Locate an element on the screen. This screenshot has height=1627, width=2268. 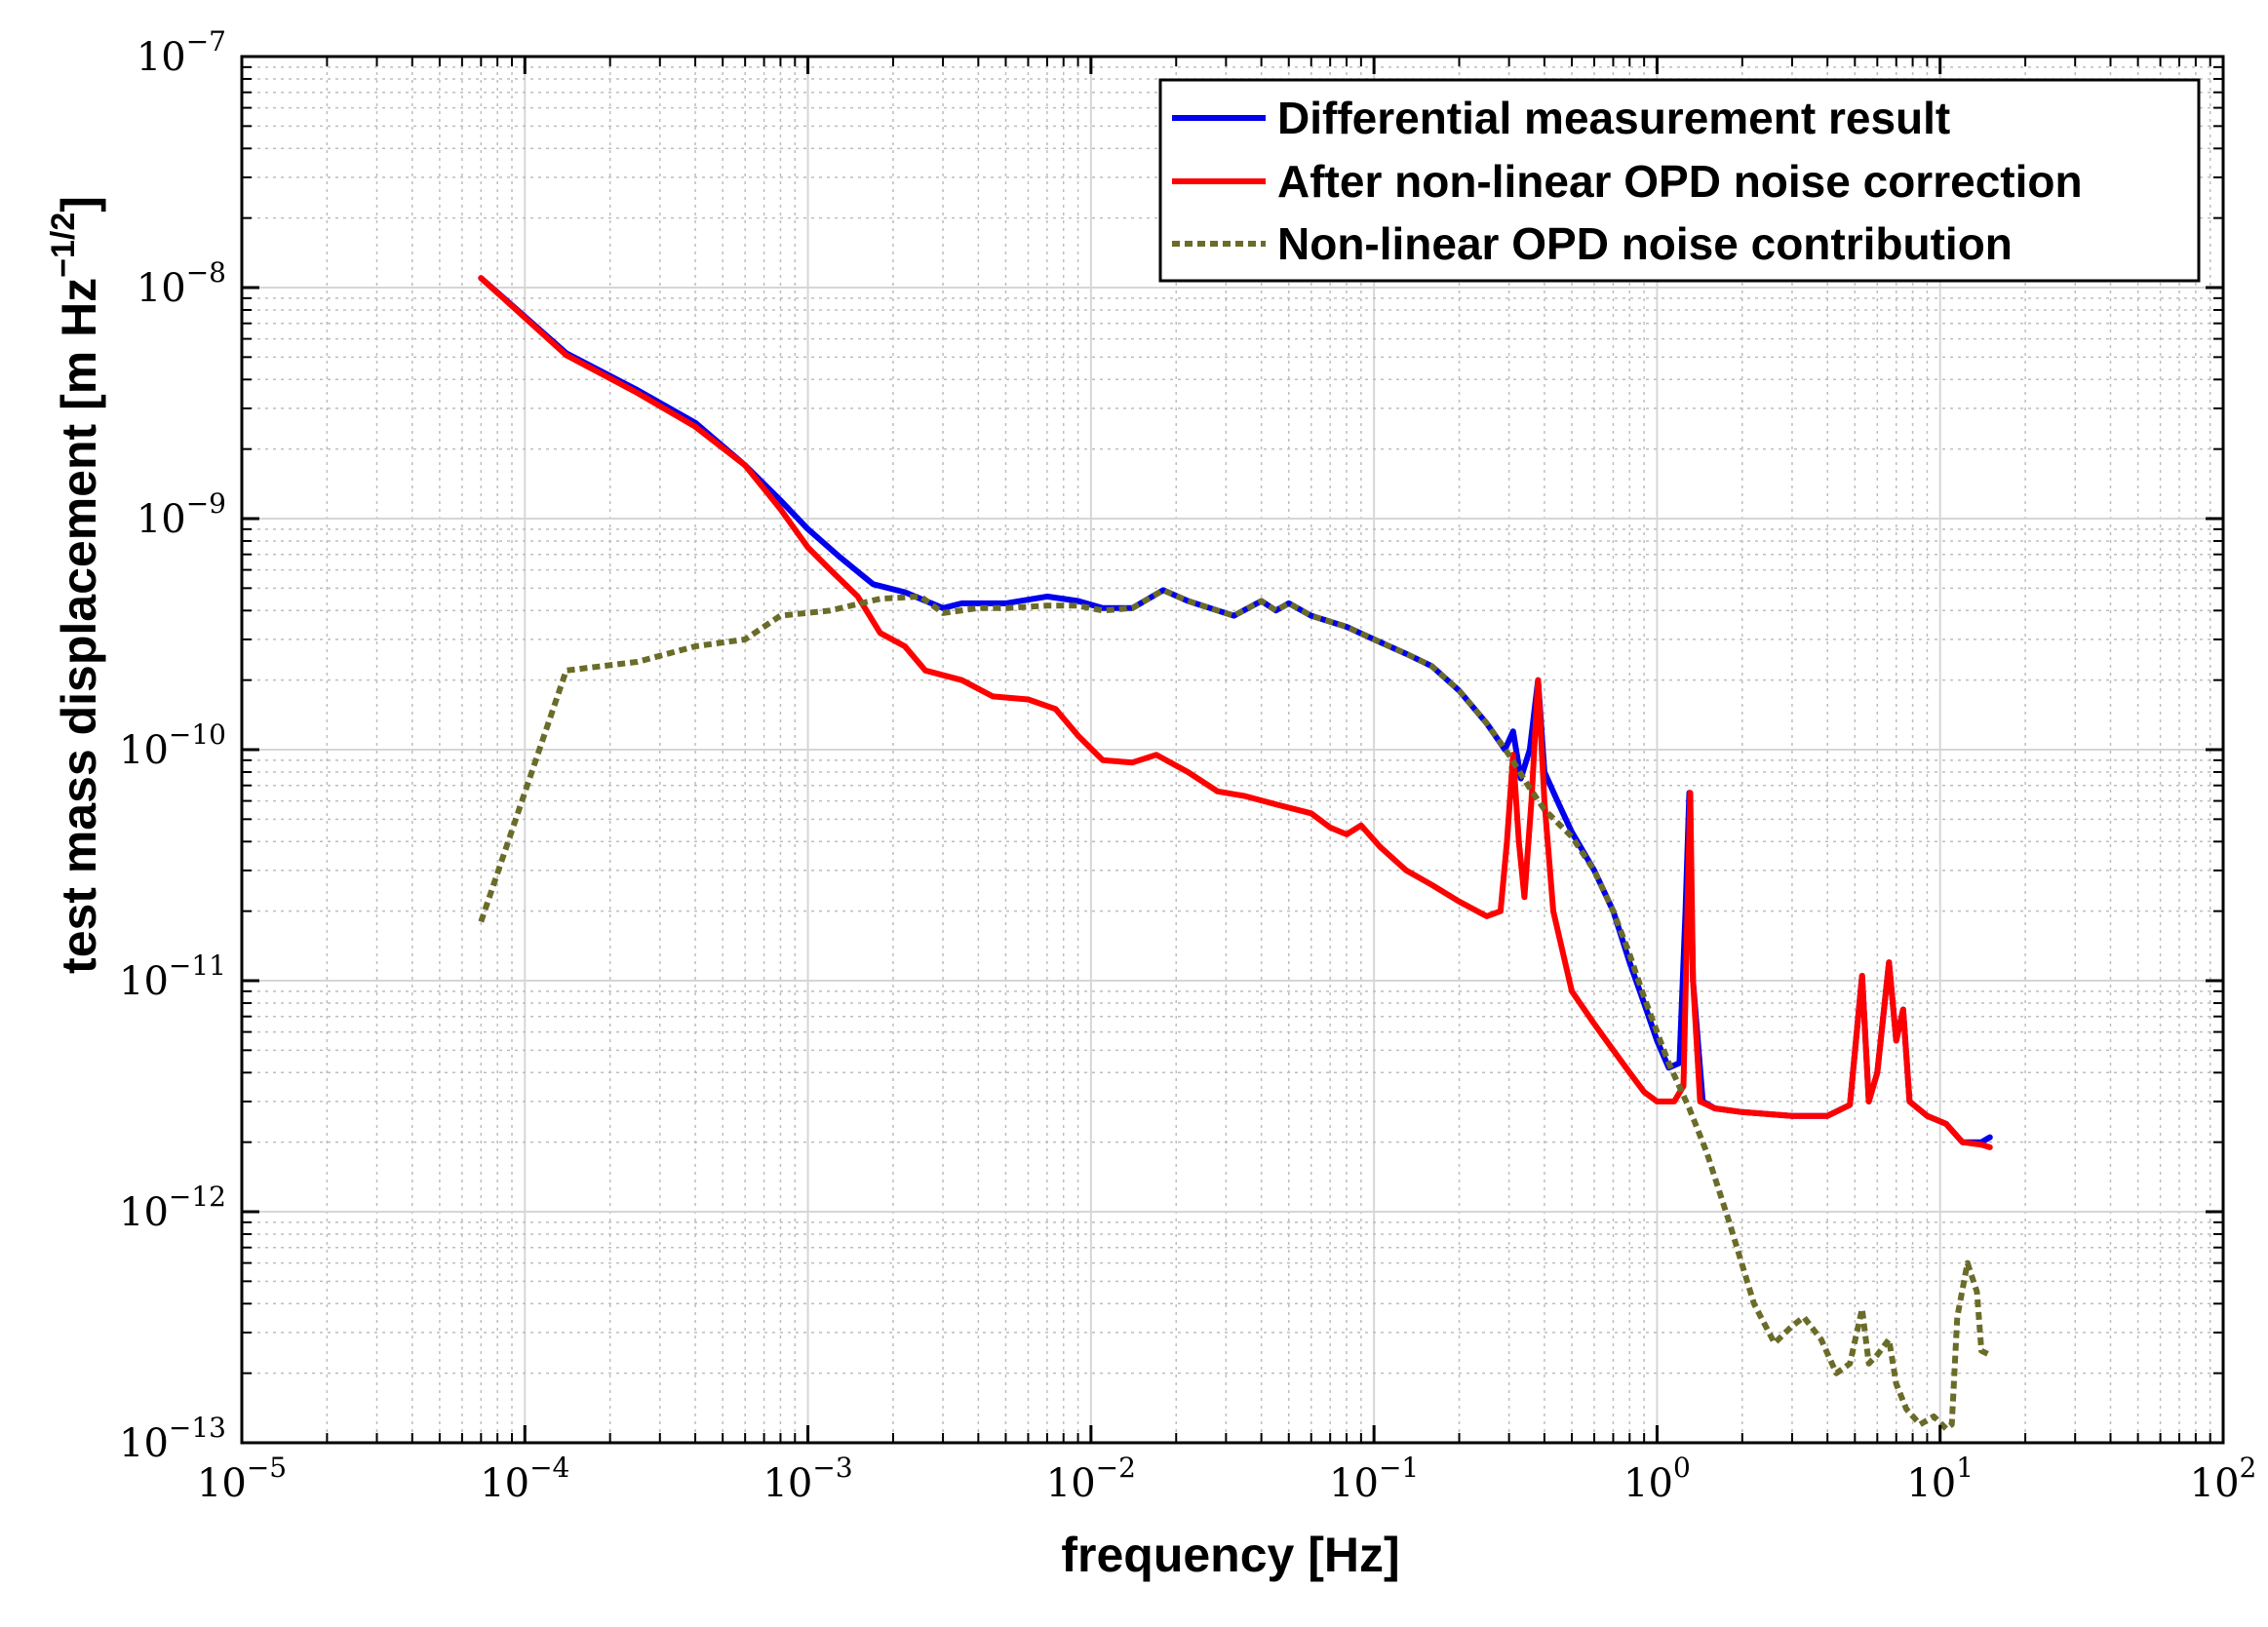
legend-box is located at coordinates (1680, 180).